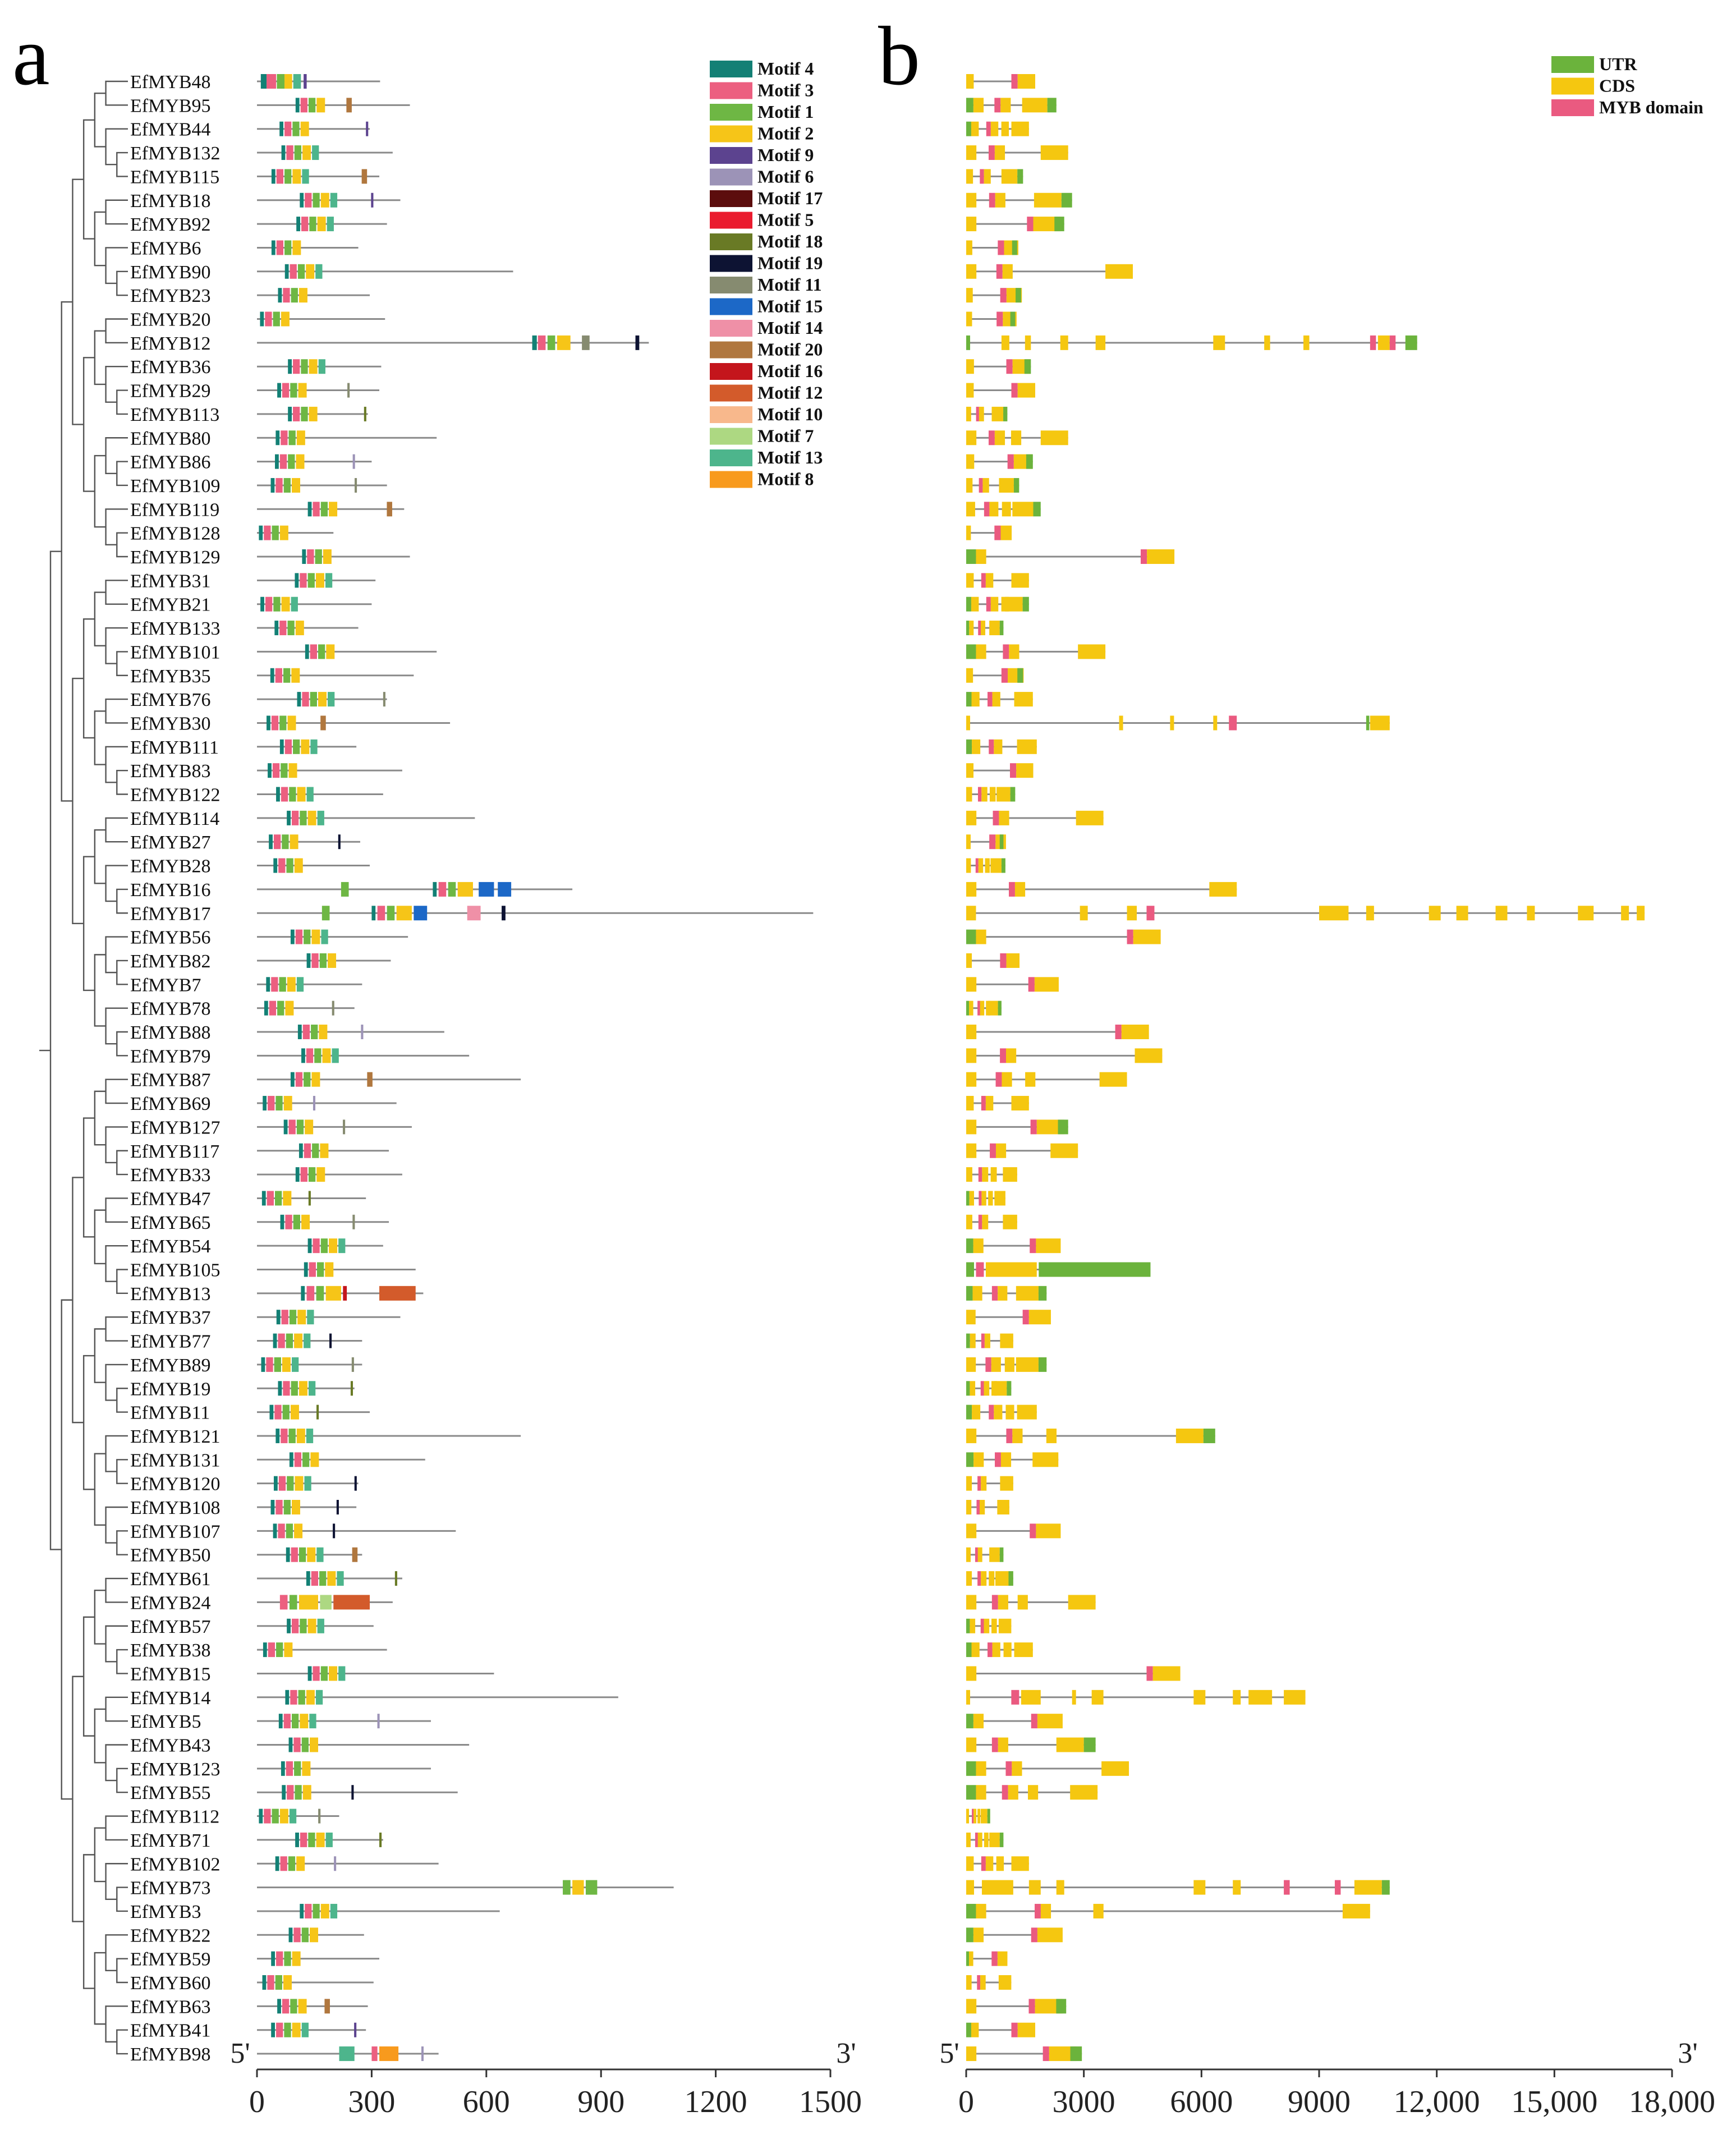 The height and width of the screenshot is (2139, 1736). Describe the element at coordinates (790, 393) in the screenshot. I see `legend-label: Motif 12` at that location.